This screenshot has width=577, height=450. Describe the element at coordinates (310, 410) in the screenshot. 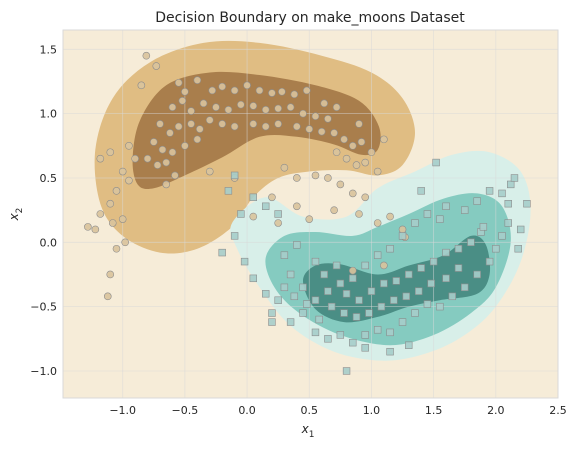

I see `x-tick-label: 0.5` at that location.